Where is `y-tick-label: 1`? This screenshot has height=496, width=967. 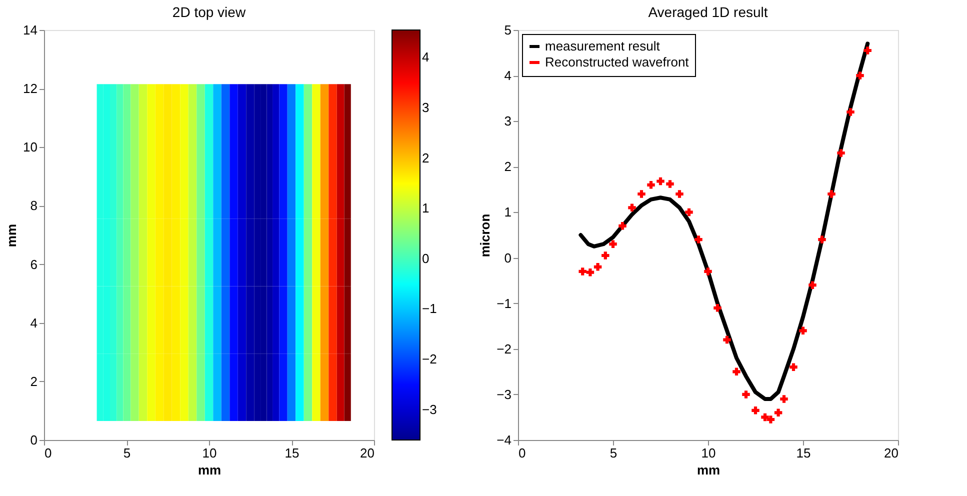 y-tick-label: 1 is located at coordinates (508, 212).